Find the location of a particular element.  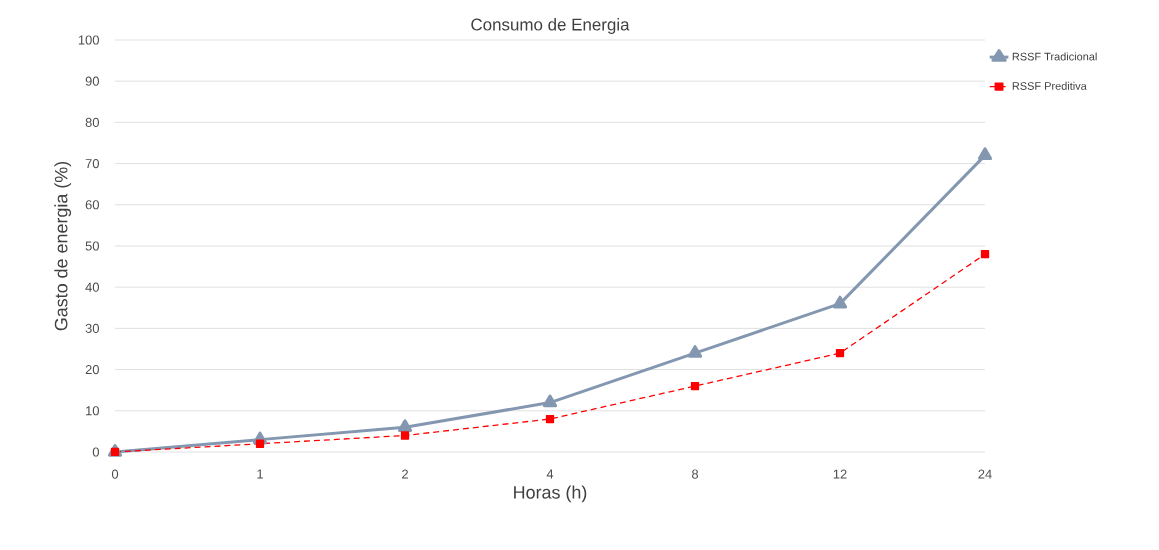

y-tick-label: 20 is located at coordinates (92, 370).